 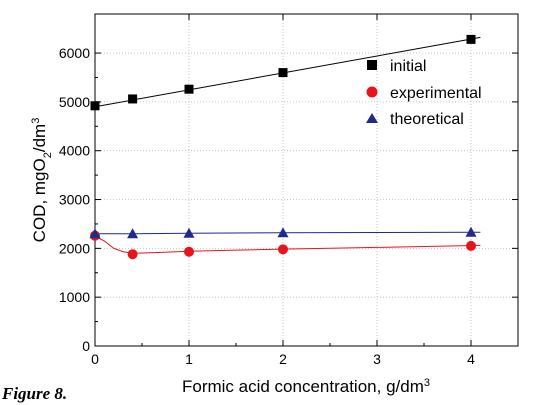 What do you see at coordinates (372, 92) in the screenshot?
I see `legend-marker-experimental` at bounding box center [372, 92].